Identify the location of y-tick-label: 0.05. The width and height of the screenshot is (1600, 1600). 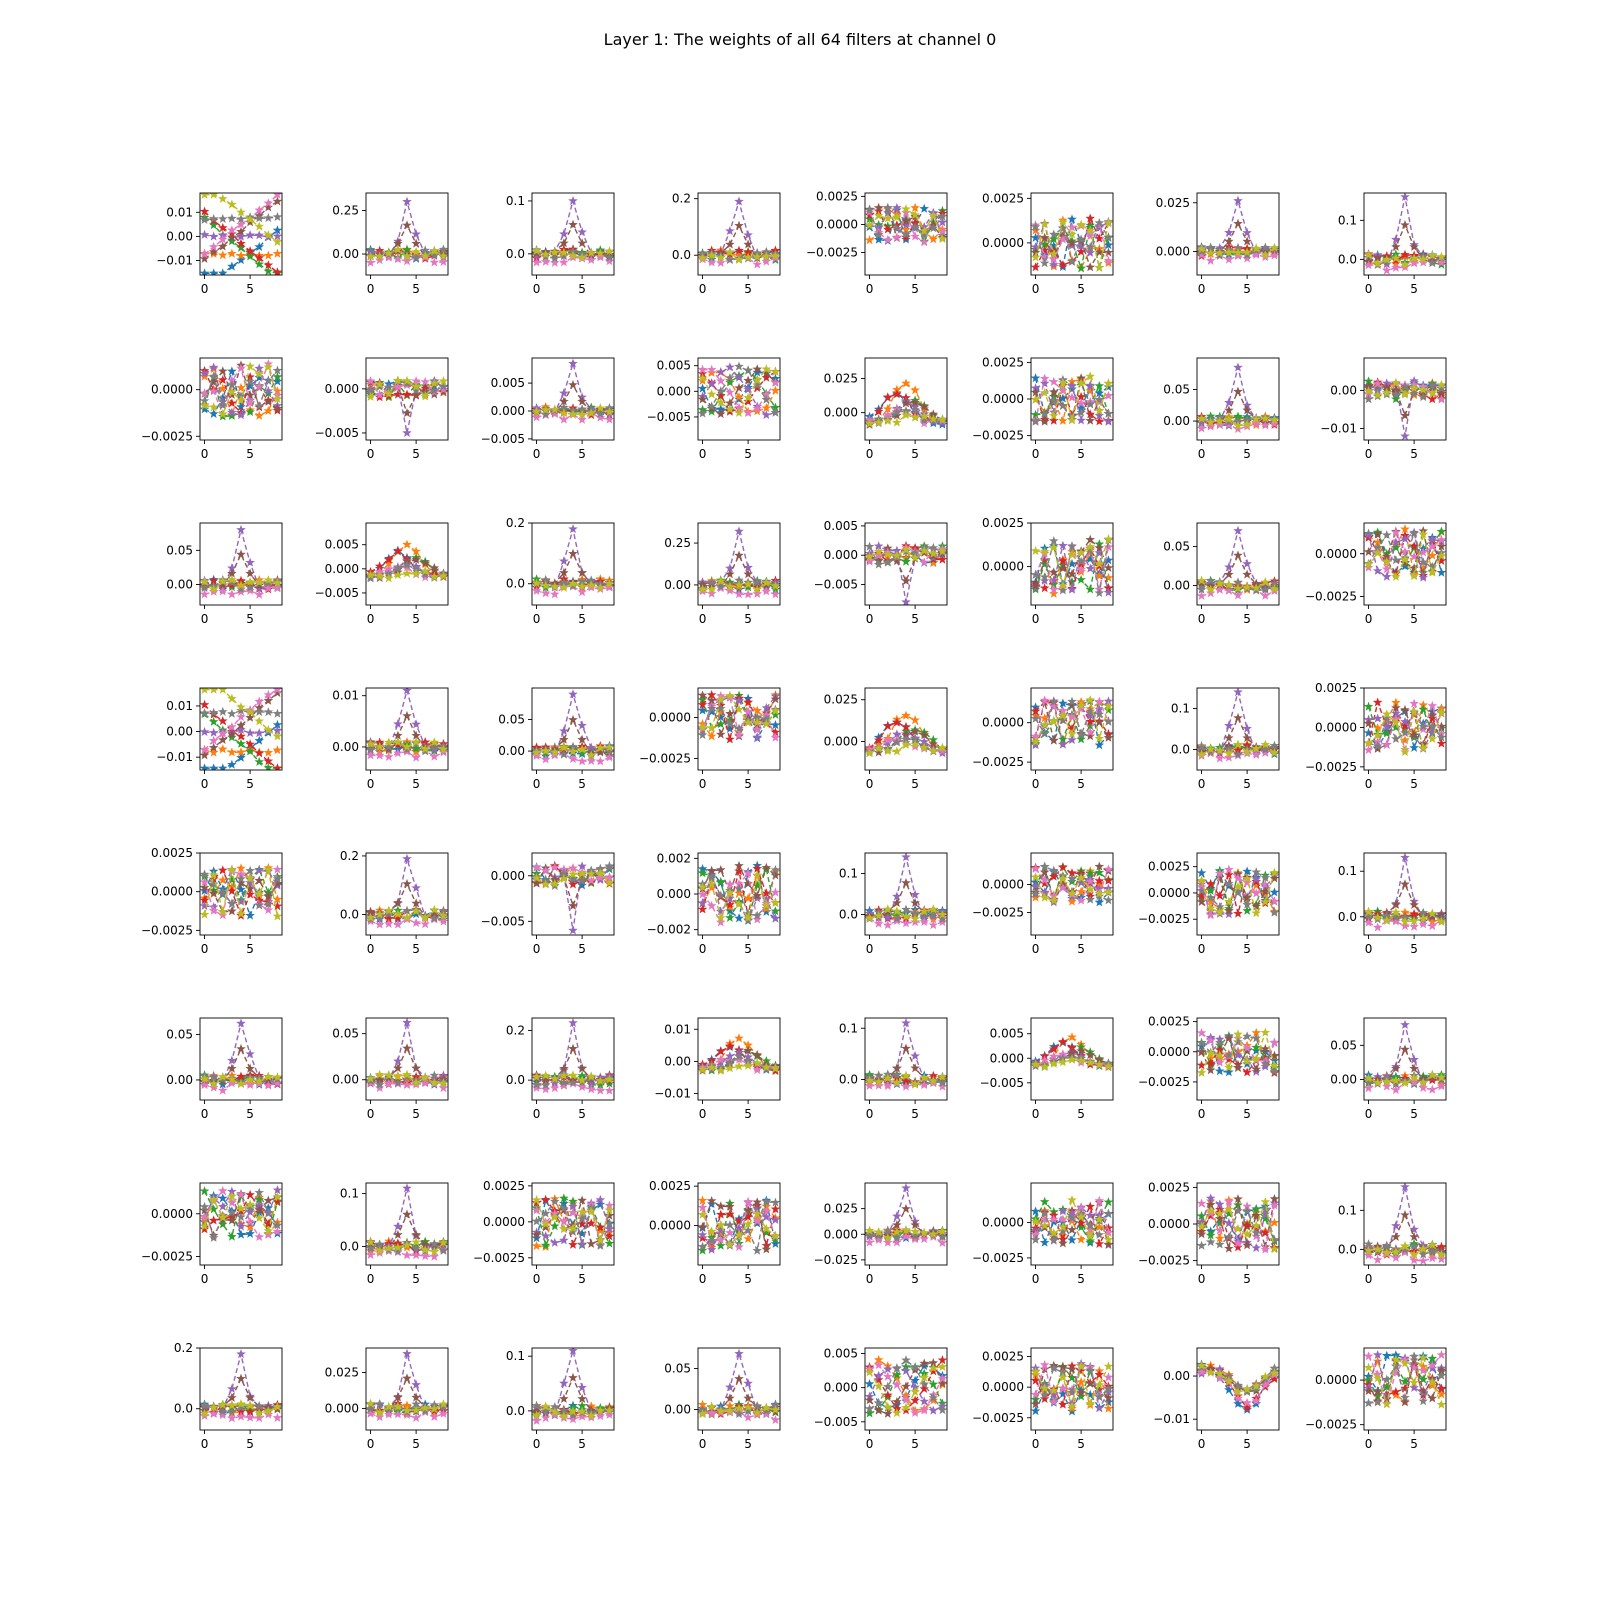
(511, 720).